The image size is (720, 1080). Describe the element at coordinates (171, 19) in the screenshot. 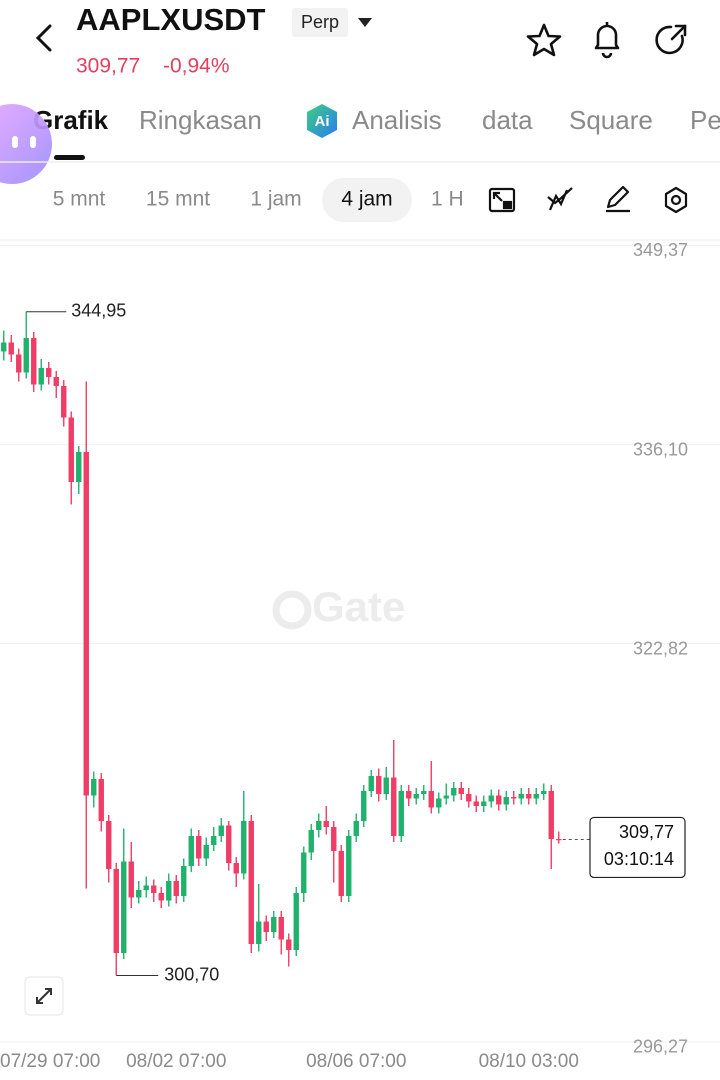

I see `symbol: AAPLXUSDT` at that location.